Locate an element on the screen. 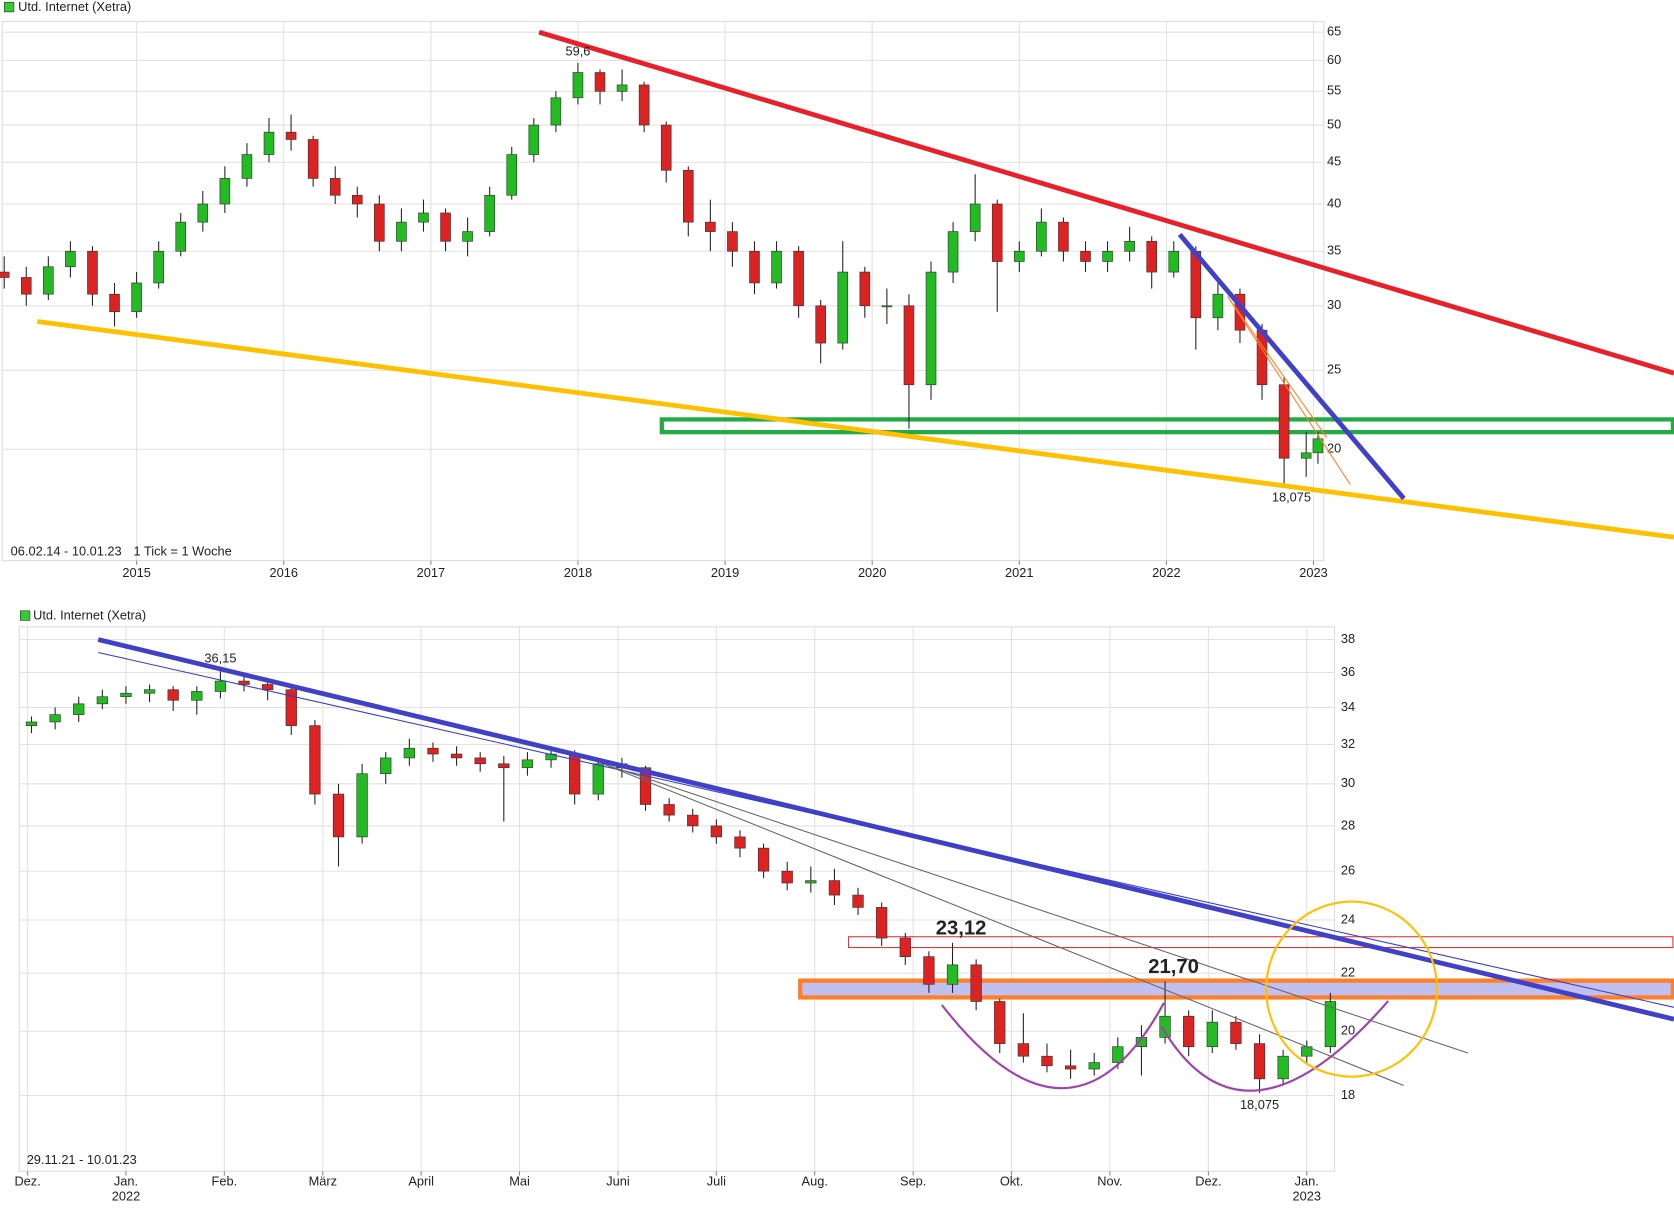 The height and width of the screenshot is (1228, 1674). x-tick-label: Aug. is located at coordinates (815, 1180).